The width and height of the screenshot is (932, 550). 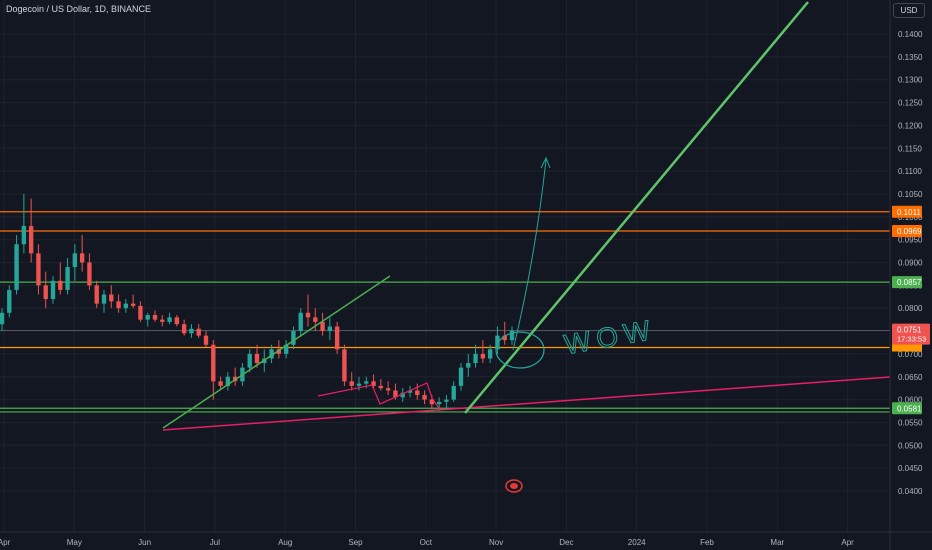 I want to click on highlight-circle, so click(x=520, y=350).